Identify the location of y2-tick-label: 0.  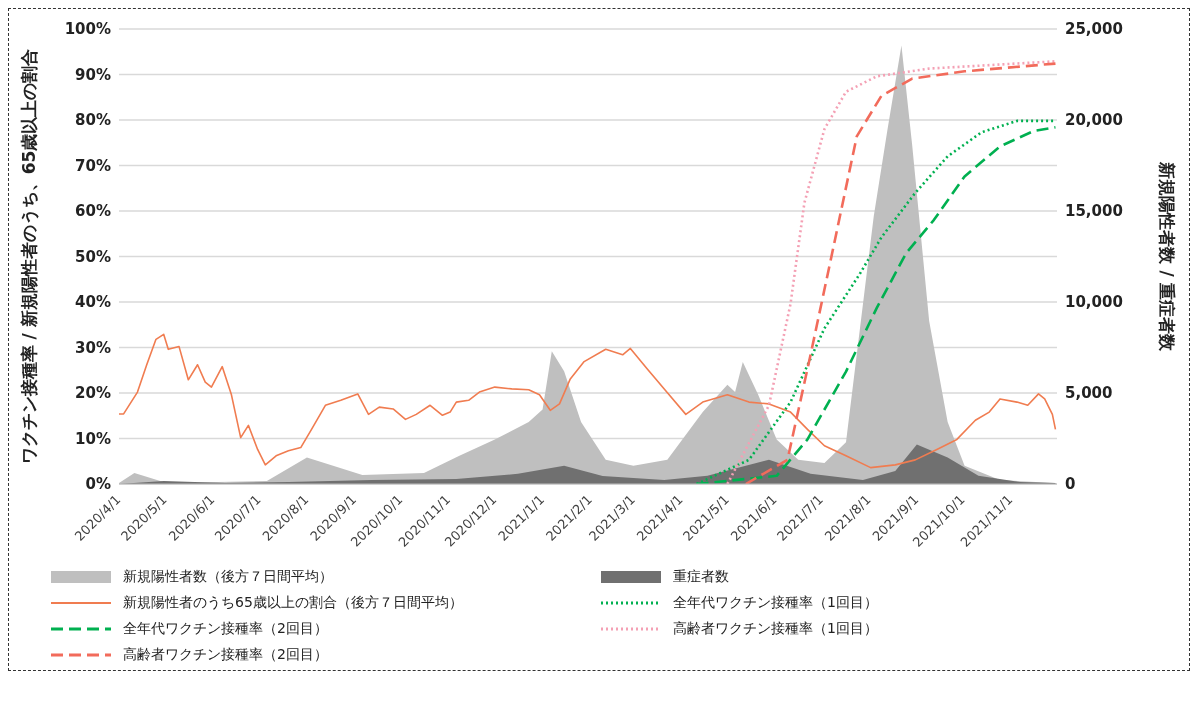
(1070, 484).